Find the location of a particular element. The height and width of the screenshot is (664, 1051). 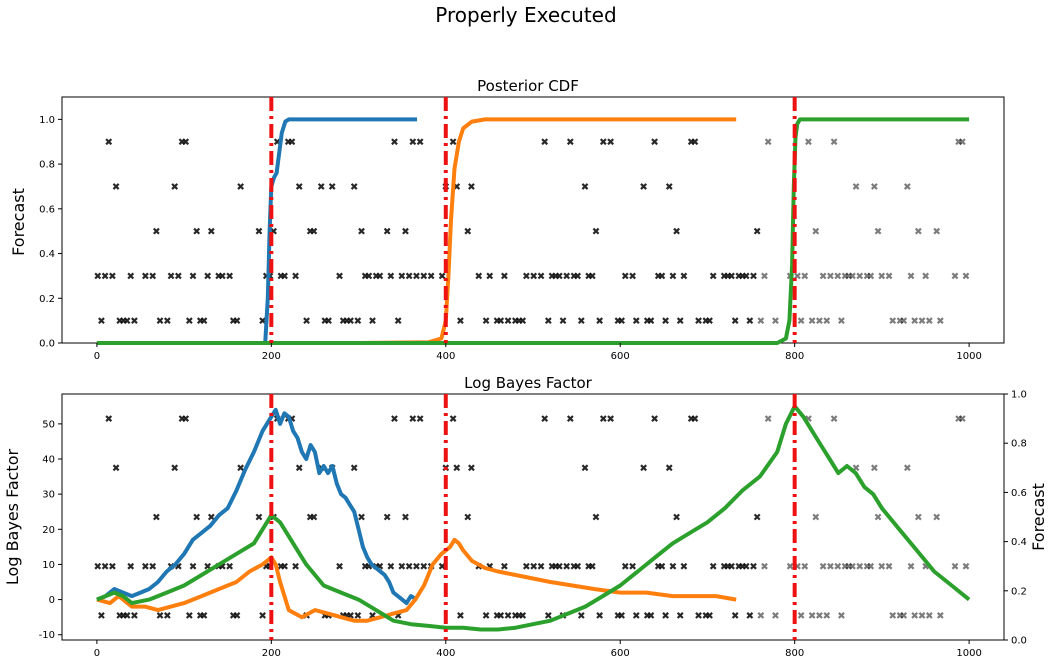

y-tick-label: 50 is located at coordinates (48, 424).